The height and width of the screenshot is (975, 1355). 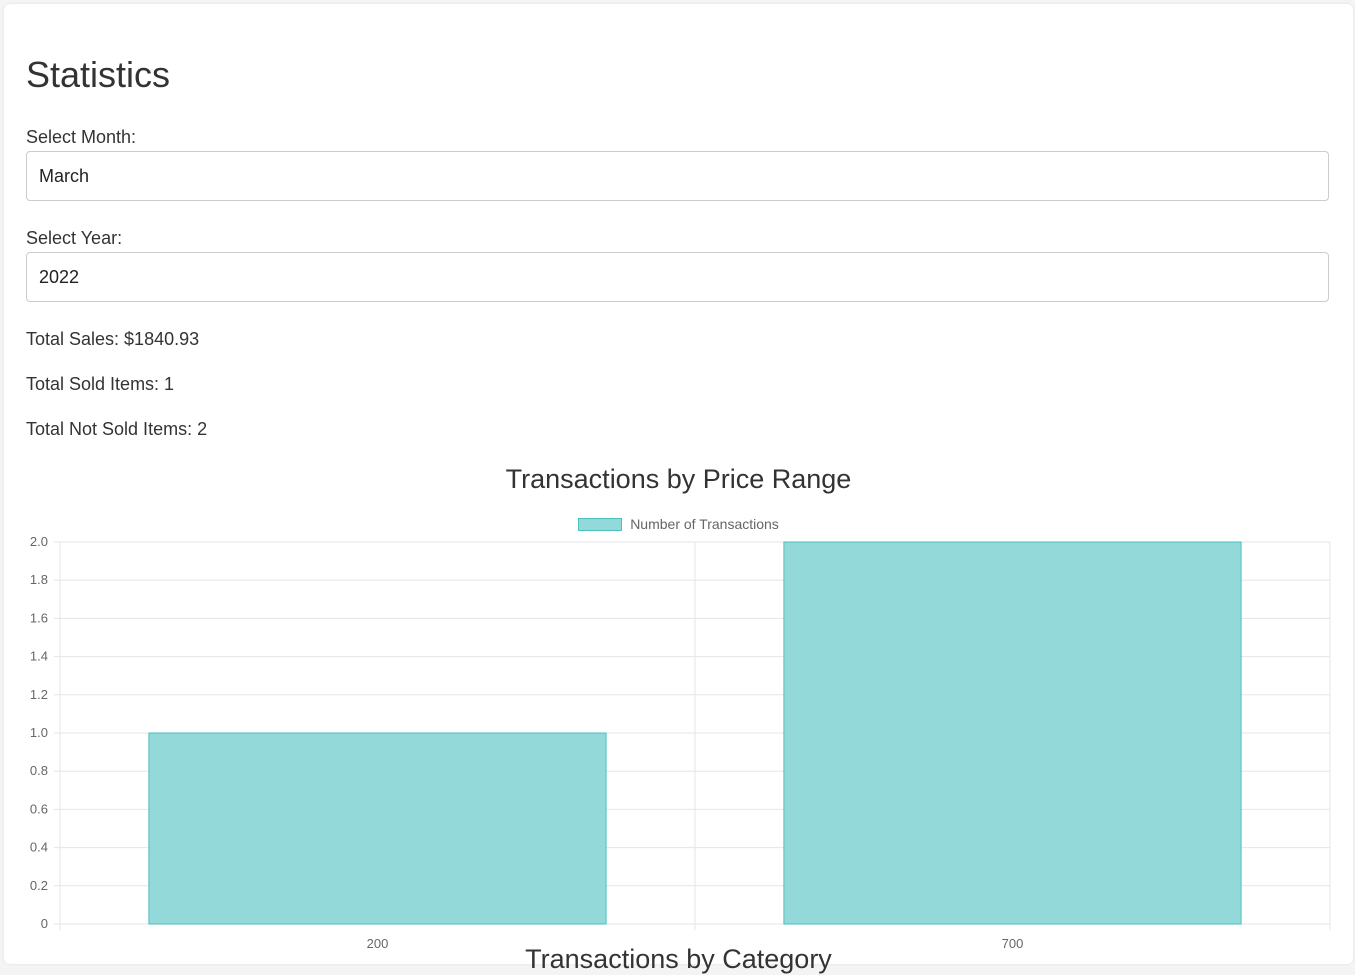 What do you see at coordinates (704, 524) in the screenshot?
I see `legend-label: Number of Transactions` at bounding box center [704, 524].